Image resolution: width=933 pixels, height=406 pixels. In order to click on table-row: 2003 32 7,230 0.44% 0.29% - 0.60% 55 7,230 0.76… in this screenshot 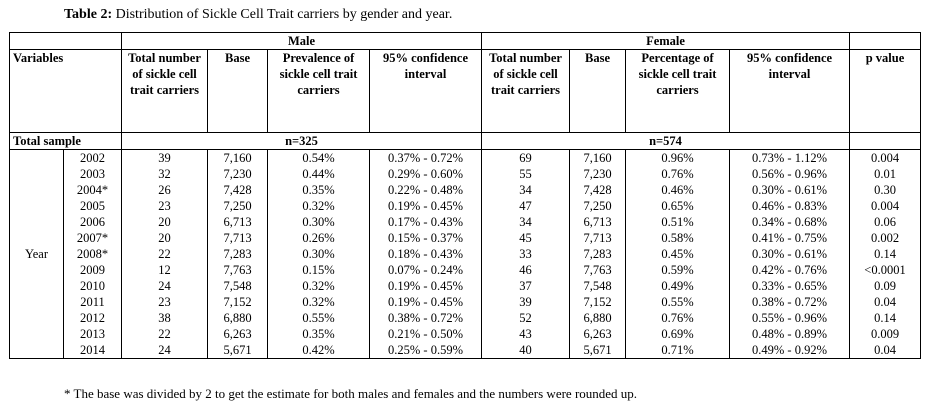, I will do `click(466, 174)`.